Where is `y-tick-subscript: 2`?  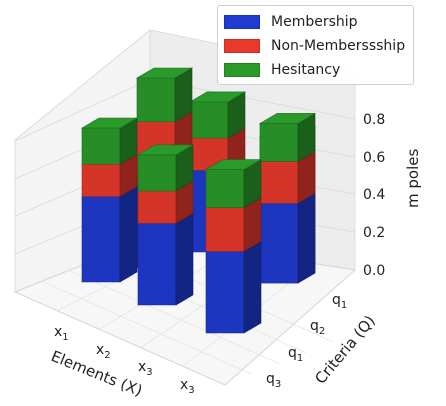 y-tick-subscript: 2 is located at coordinates (322, 331).